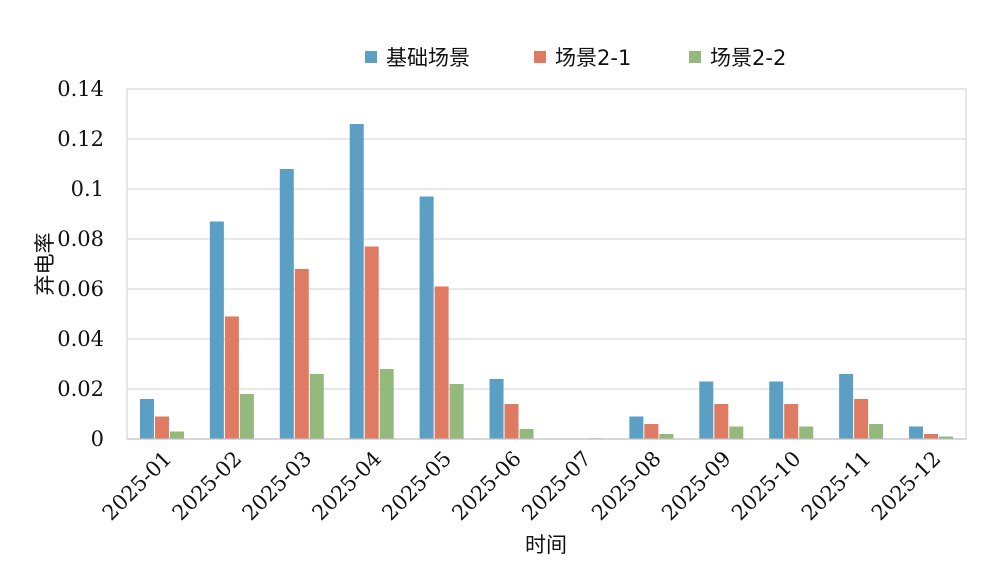 This screenshot has width=1006, height=573. I want to click on x-tick-label: 2025-11, so click(836, 485).